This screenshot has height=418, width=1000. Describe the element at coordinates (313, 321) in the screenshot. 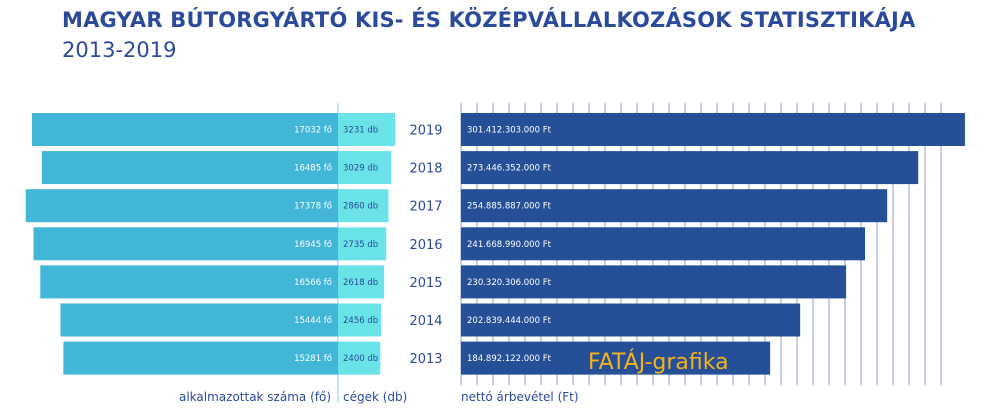

I see `employees-label: 15444 fő` at that location.